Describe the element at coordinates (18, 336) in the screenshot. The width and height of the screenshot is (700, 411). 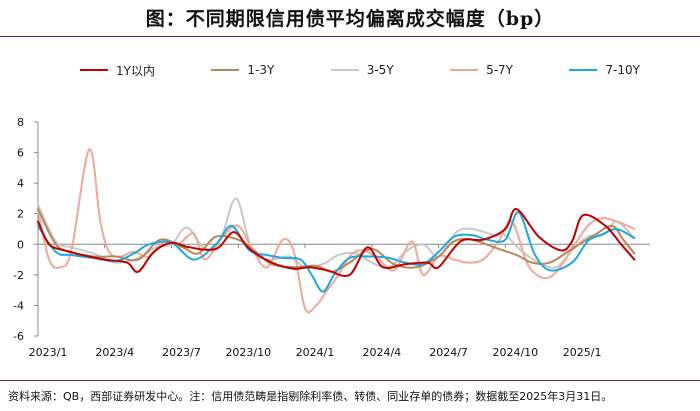
I see `y-tick-label: -6` at that location.